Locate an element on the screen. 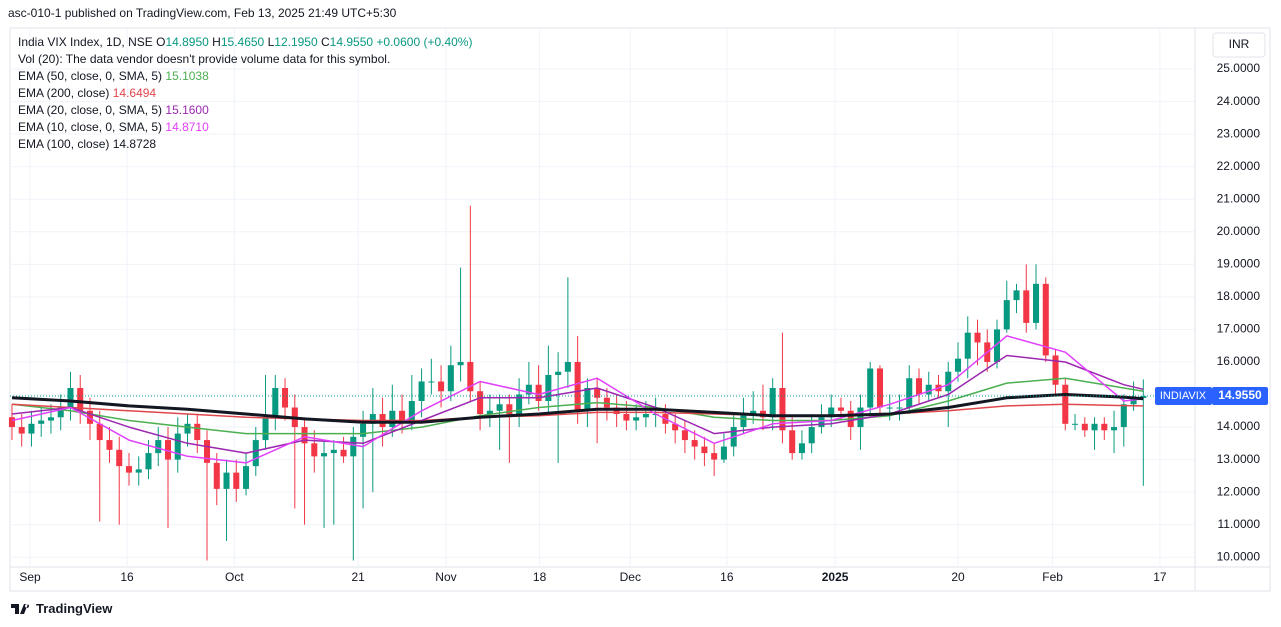 Image resolution: width=1281 pixels, height=627 pixels. ema-line is located at coordinates (577, 412).